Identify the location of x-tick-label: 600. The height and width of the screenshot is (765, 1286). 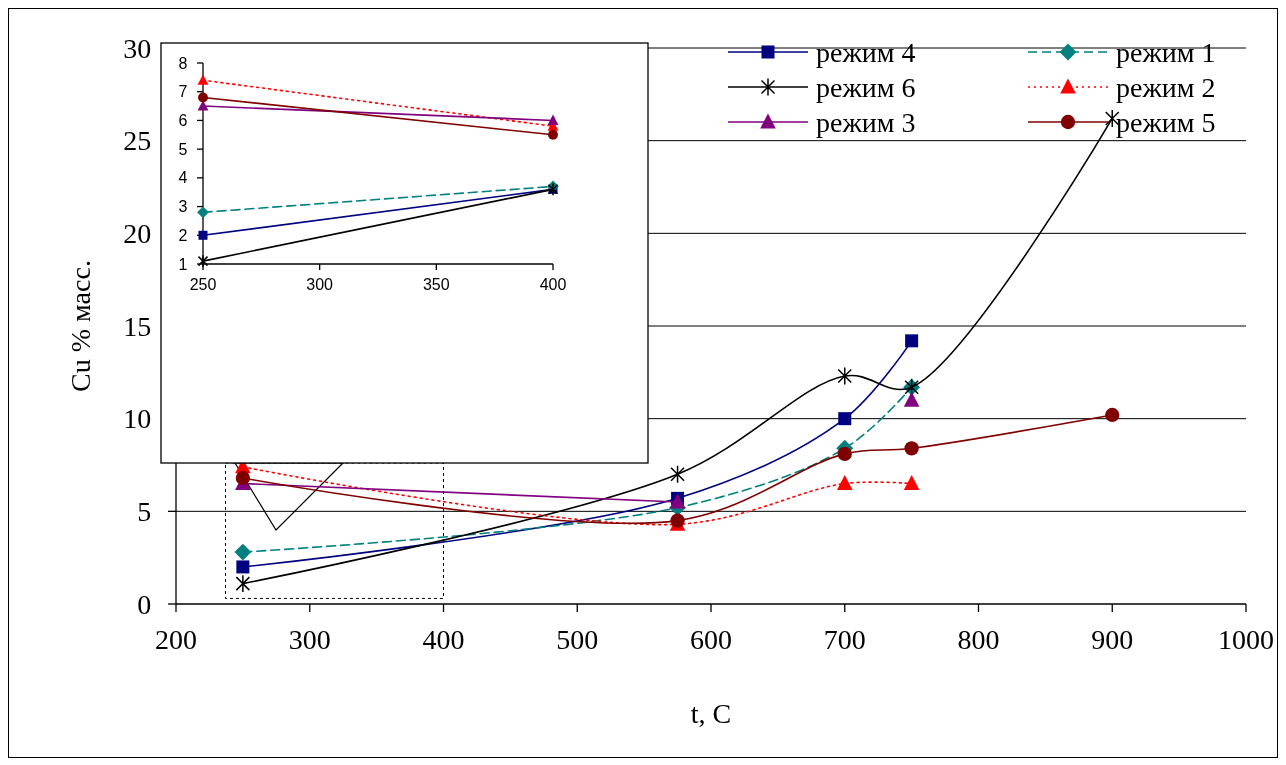
(711, 639).